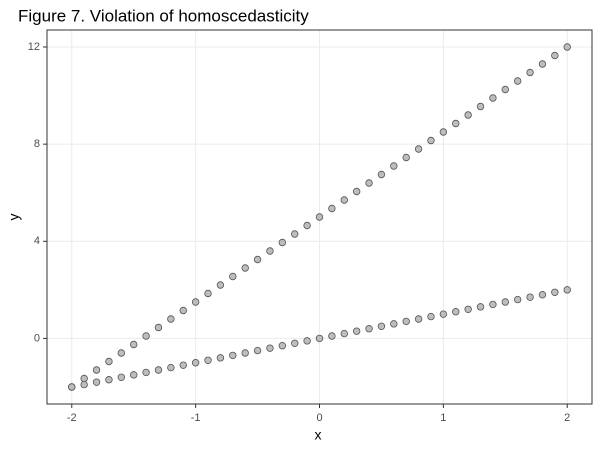 Image resolution: width=600 pixels, height=450 pixels. I want to click on y-tick-label: 12, so click(34, 47).